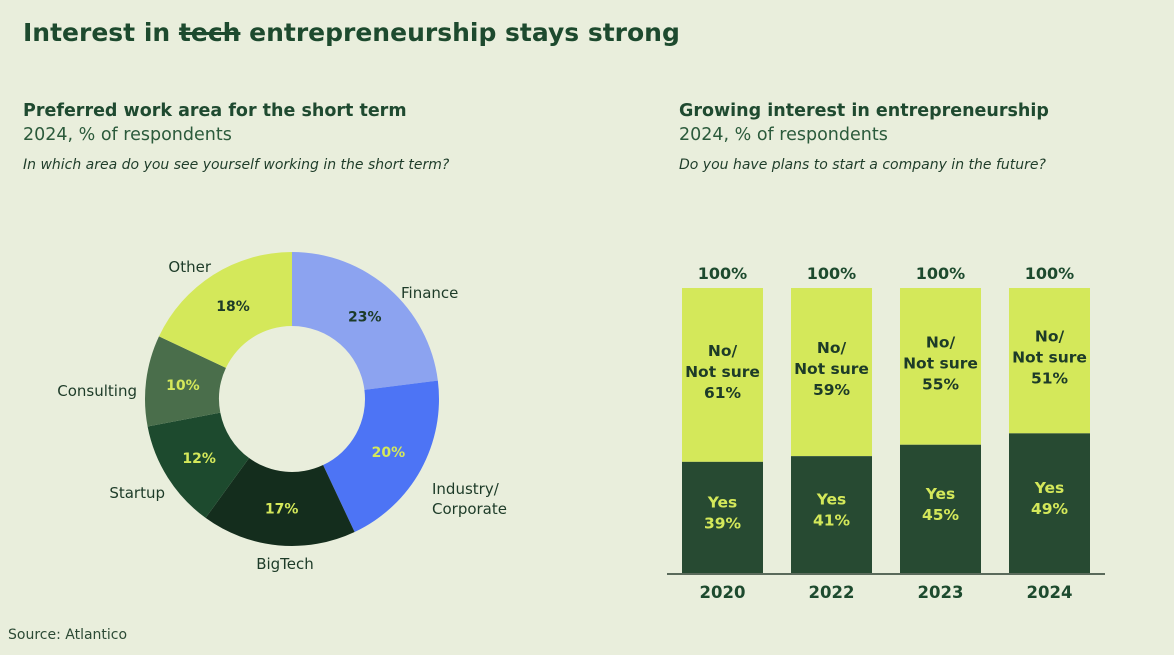 Image resolution: width=1174 pixels, height=655 pixels. Describe the element at coordinates (1050, 592) in the screenshot. I see `x-tick-label-2024: 2024` at that location.